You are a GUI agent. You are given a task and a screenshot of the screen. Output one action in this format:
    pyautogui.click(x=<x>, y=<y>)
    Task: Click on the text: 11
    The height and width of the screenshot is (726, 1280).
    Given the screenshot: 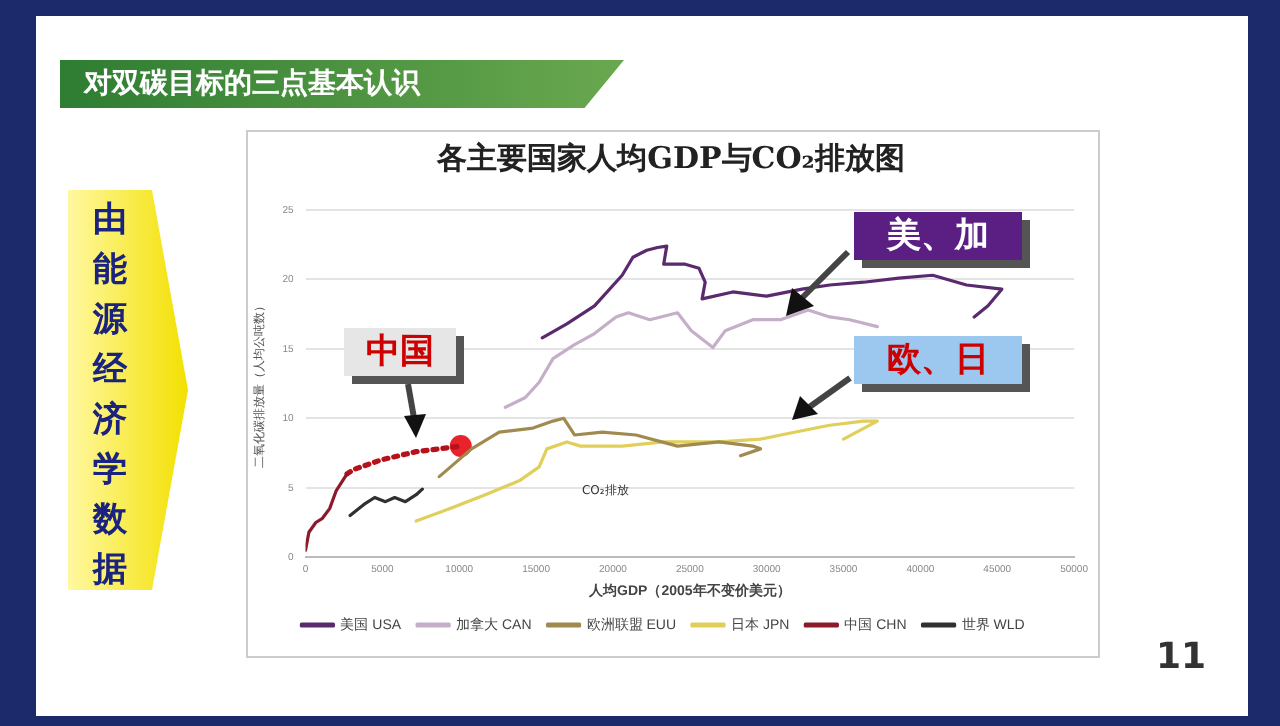 What is the action you would take?
    pyautogui.click(x=1181, y=657)
    